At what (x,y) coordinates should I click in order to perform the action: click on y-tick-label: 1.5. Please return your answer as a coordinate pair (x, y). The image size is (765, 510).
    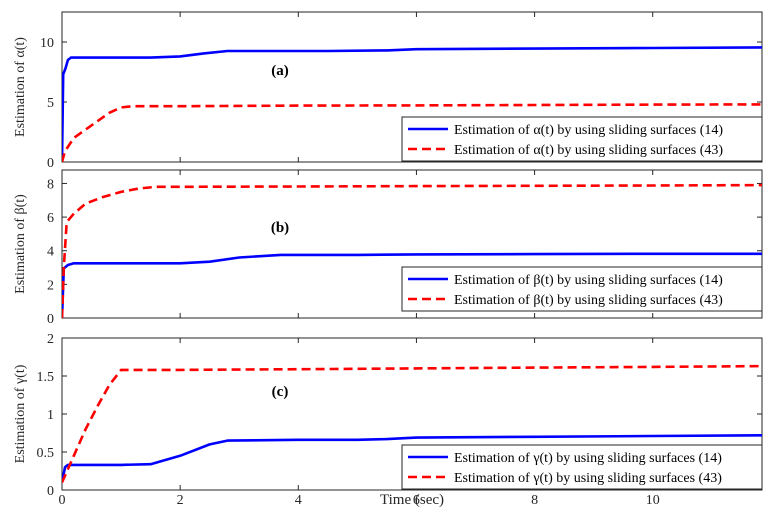
    Looking at the image, I should click on (46, 377).